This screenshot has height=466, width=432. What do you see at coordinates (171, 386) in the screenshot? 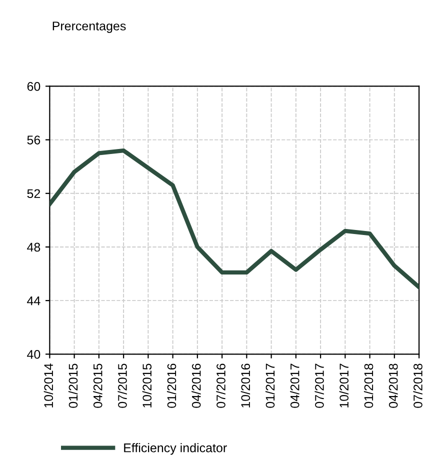
I see `x-tick-label: 01/2016` at bounding box center [171, 386].